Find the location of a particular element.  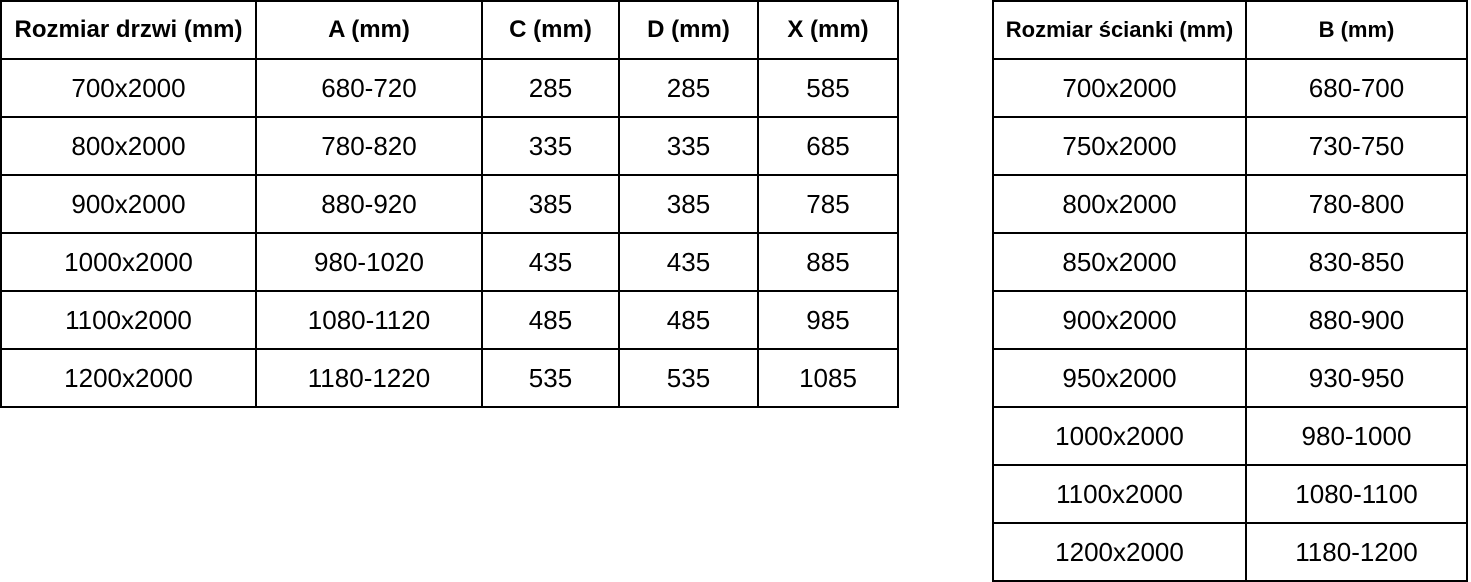

table-row: 750x2000 730-750 is located at coordinates (1230, 146).